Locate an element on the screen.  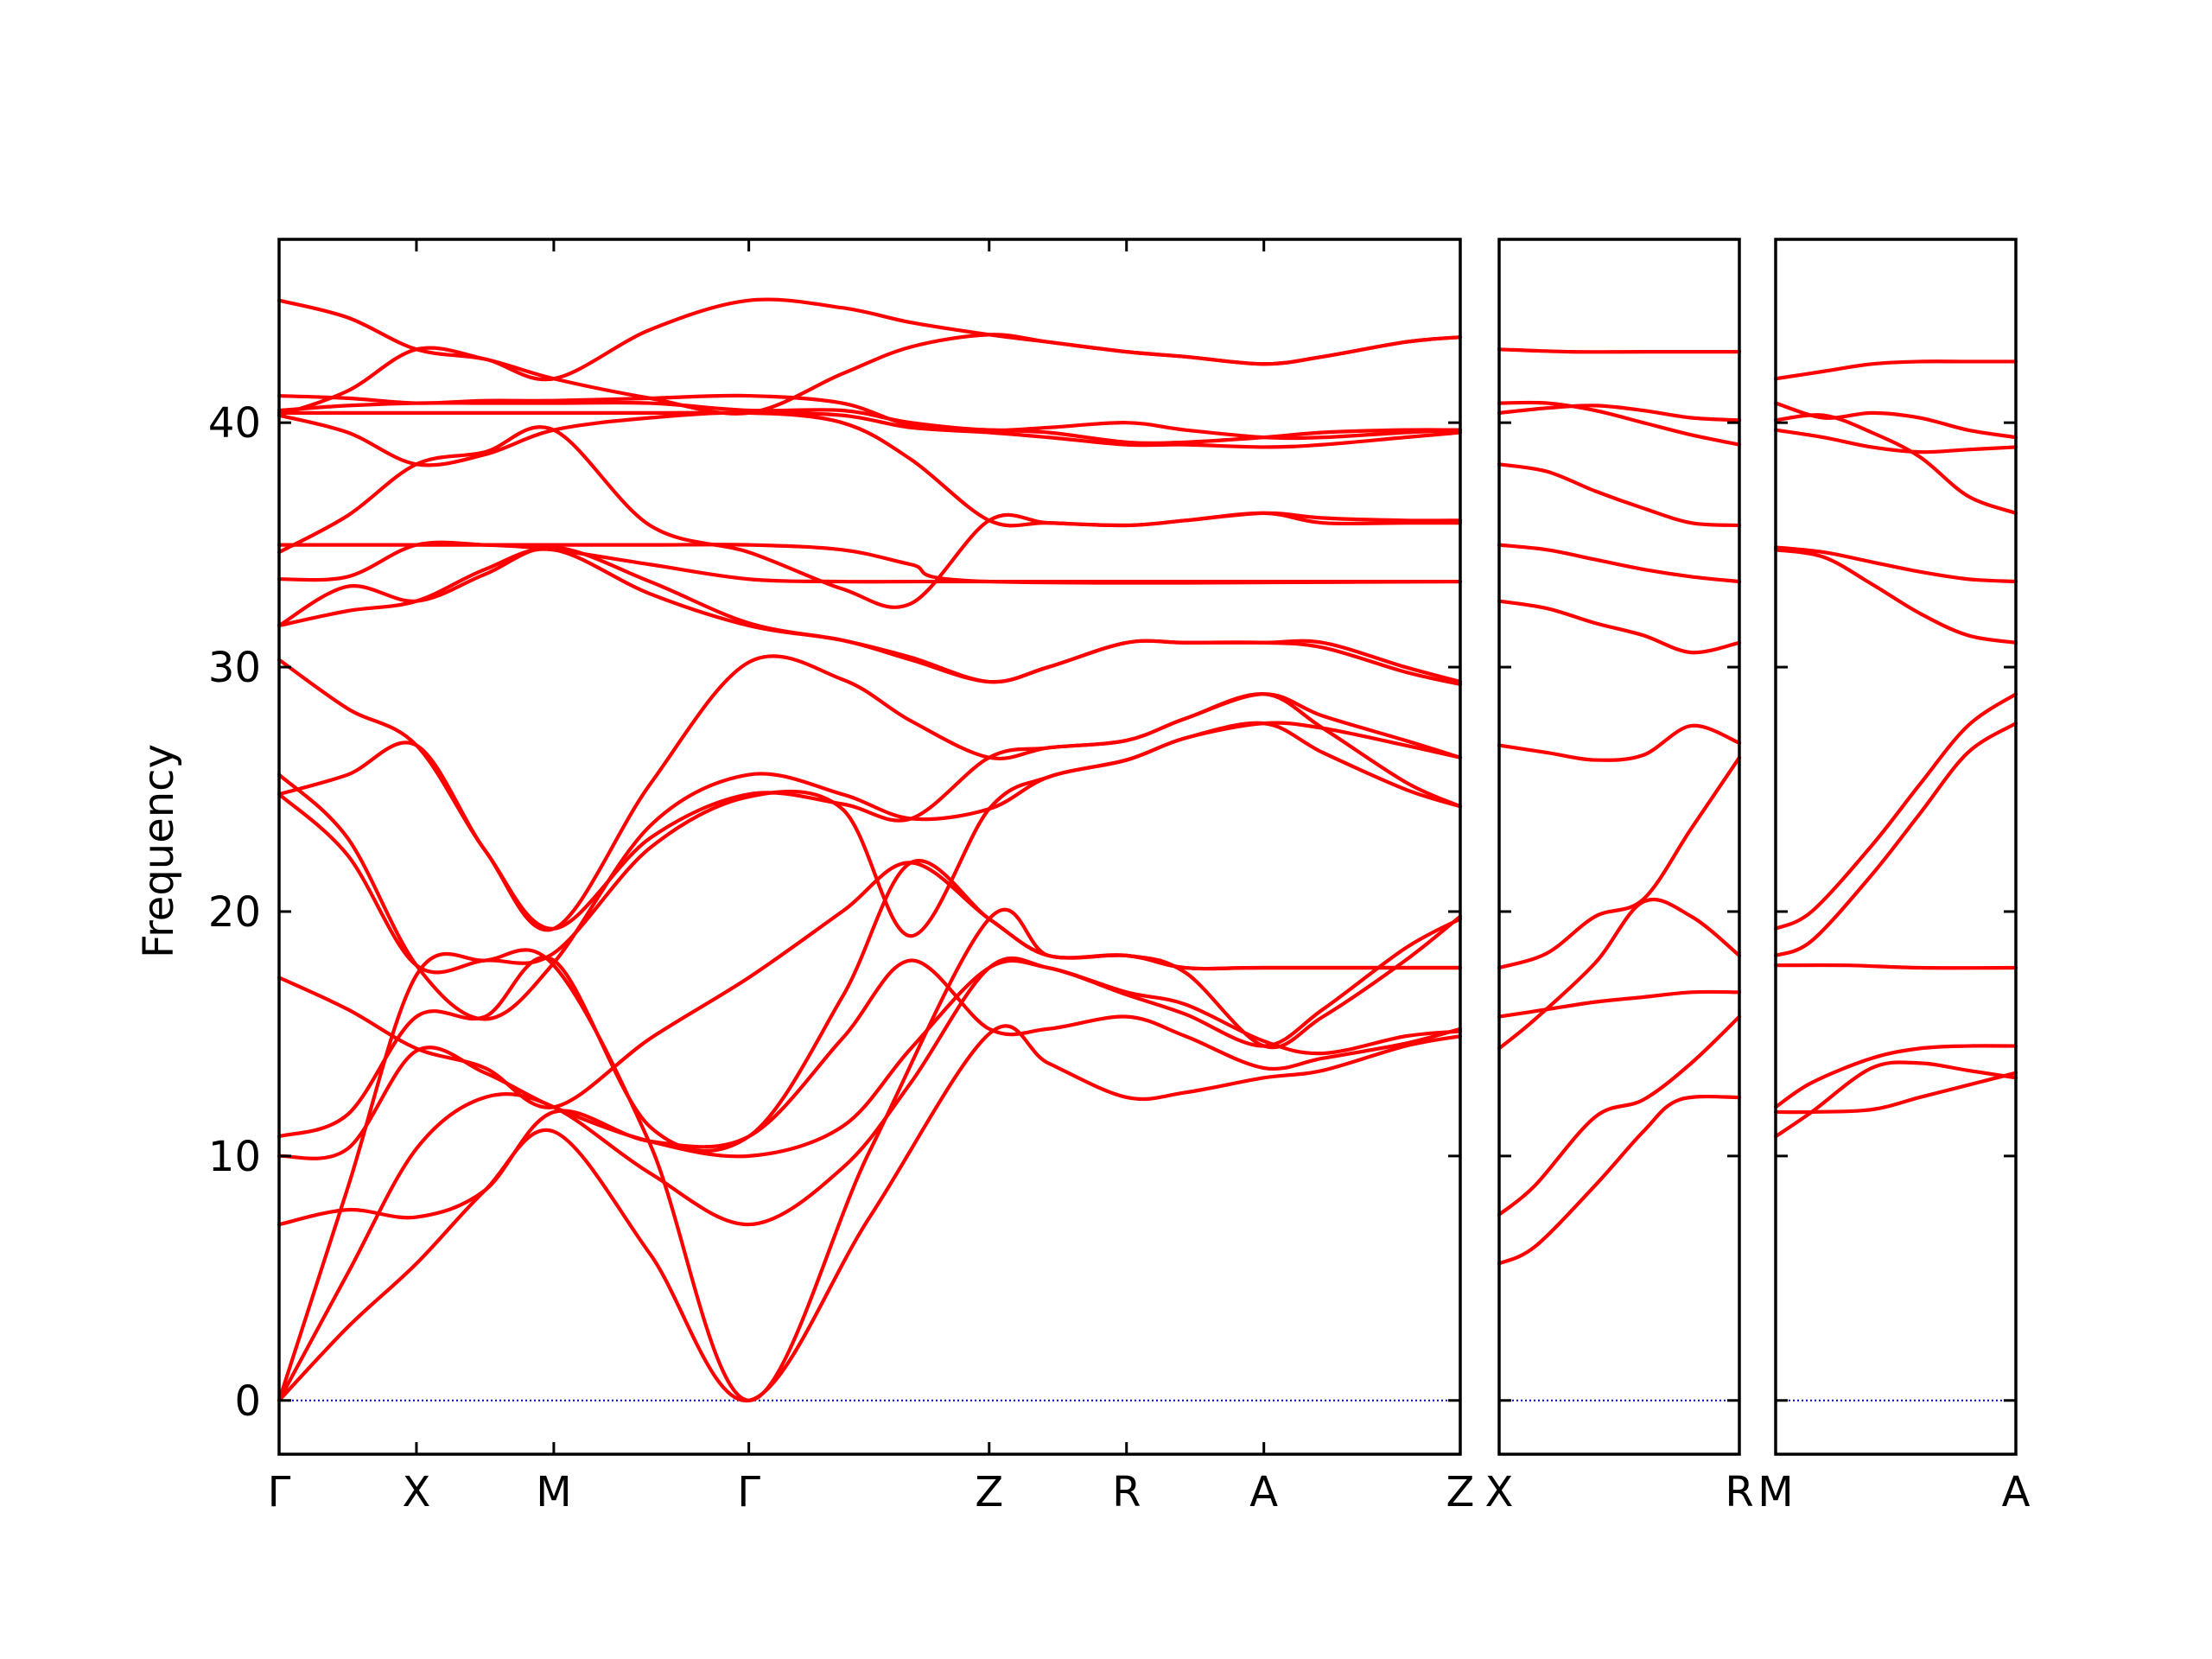
y-tick-label: 10 is located at coordinates (234, 1157).